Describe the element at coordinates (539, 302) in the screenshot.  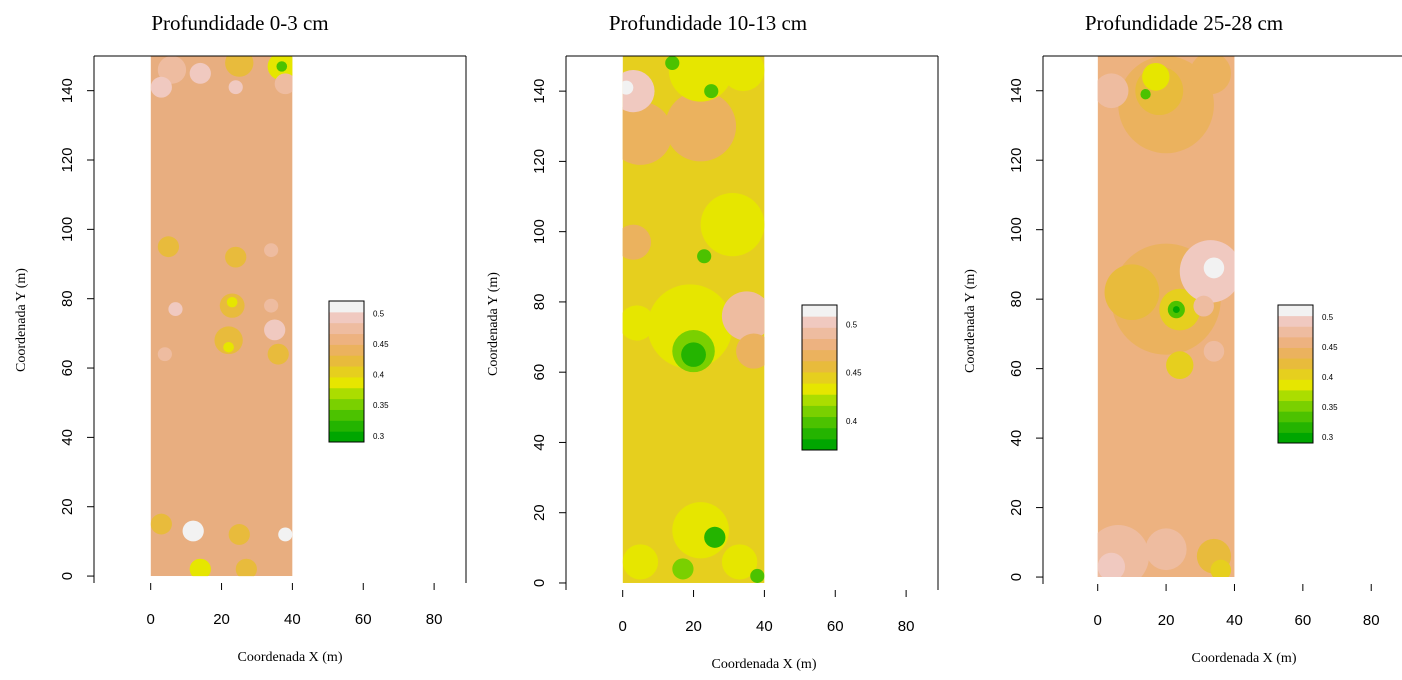
I see `y-tick-label: 80` at that location.